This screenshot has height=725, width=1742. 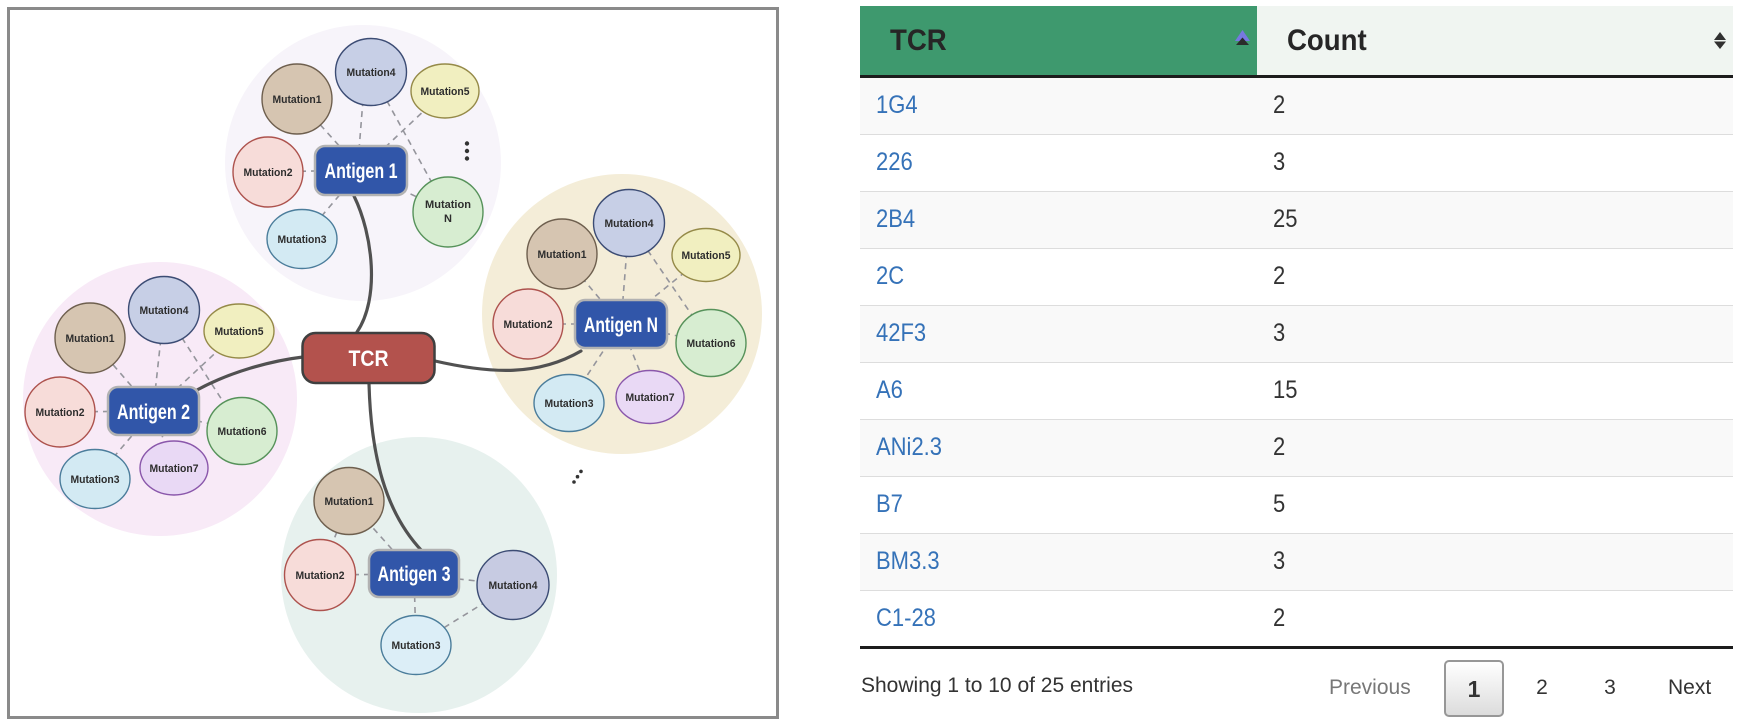 I want to click on svg-text: TCR, so click(x=369, y=358).